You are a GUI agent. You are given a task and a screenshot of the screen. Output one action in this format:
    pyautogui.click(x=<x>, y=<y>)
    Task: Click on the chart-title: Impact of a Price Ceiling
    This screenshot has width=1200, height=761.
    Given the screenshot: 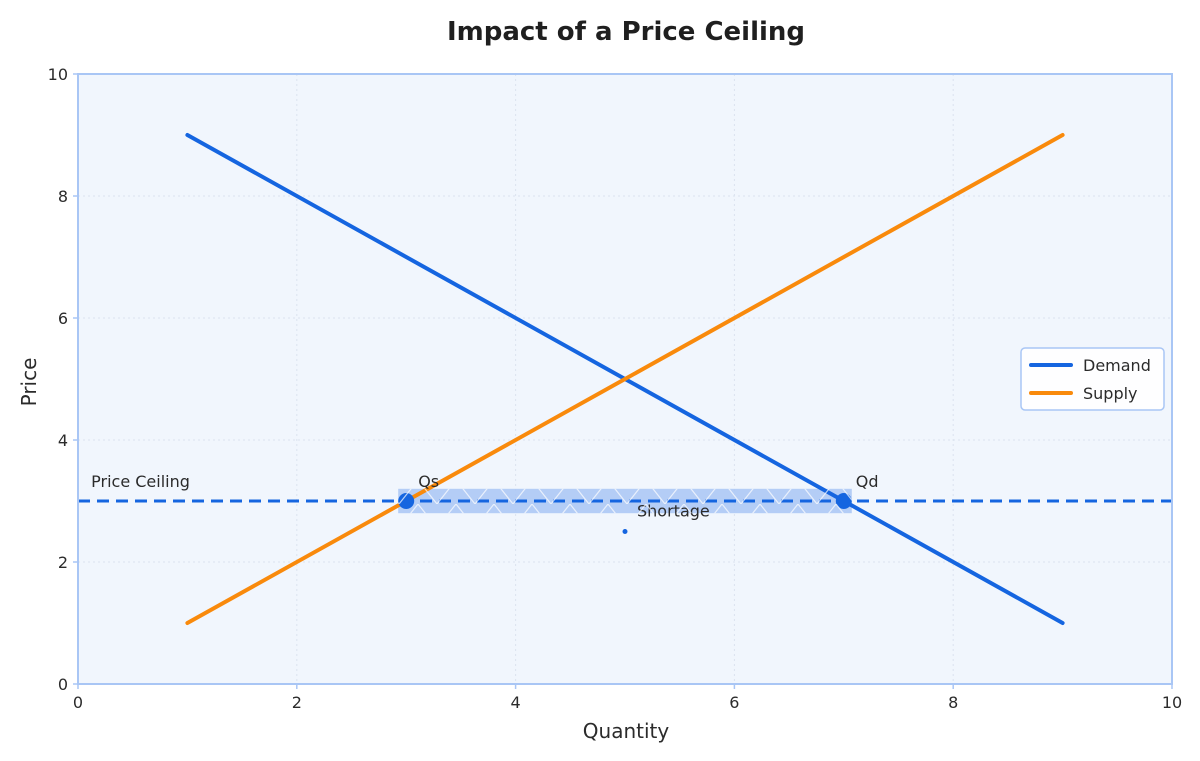 What is the action you would take?
    pyautogui.click(x=626, y=32)
    